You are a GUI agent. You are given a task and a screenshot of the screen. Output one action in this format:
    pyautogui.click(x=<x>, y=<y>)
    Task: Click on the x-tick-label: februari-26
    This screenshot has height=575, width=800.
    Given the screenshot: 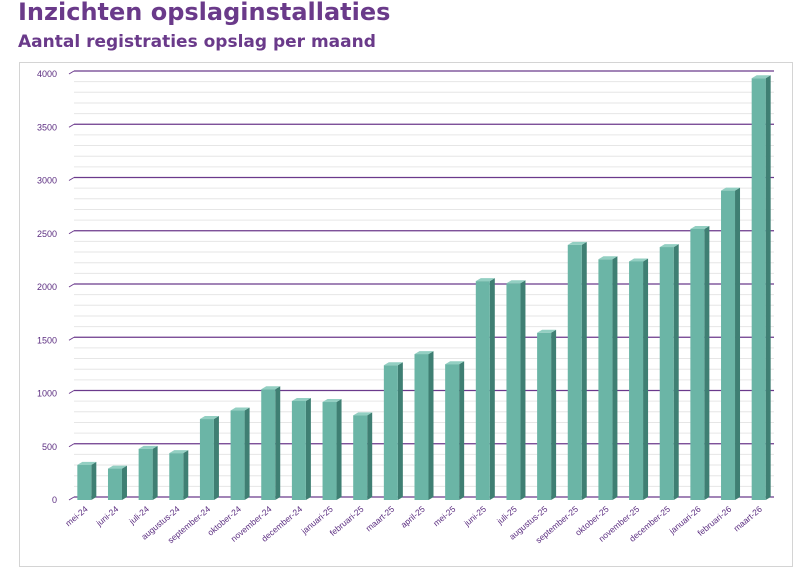 What is the action you would take?
    pyautogui.click(x=714, y=521)
    